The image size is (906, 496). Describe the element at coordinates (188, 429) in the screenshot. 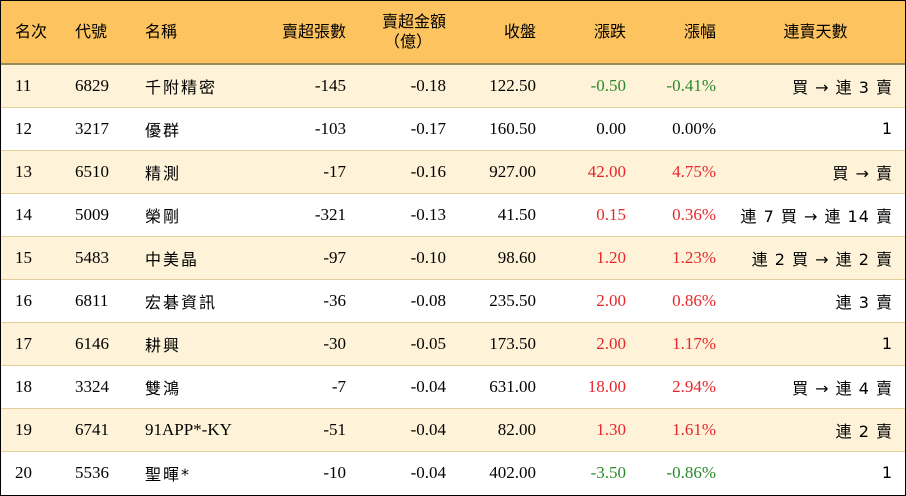

I see `cell-name: 91APP*-KY` at that location.